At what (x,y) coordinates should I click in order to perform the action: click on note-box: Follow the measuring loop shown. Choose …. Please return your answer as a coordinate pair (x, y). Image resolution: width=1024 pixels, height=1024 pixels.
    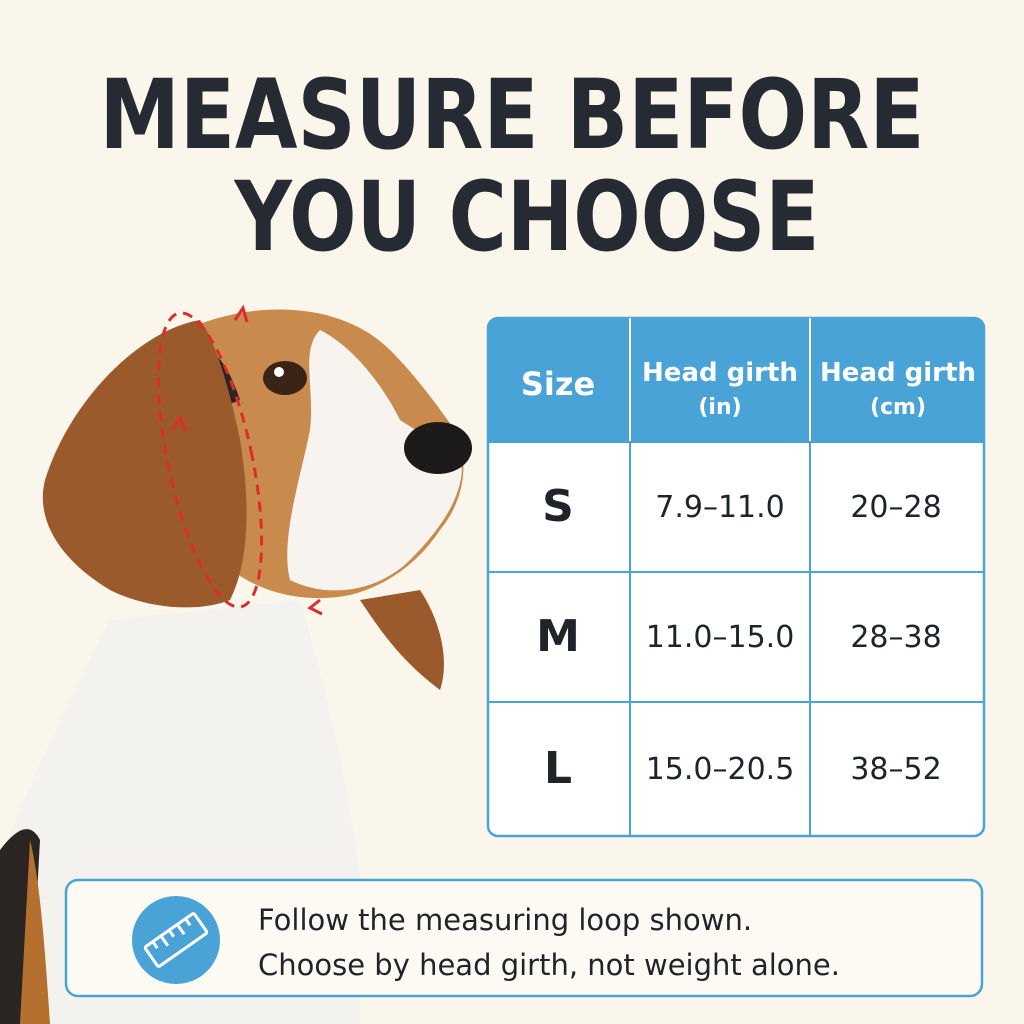
    Looking at the image, I should click on (524, 938).